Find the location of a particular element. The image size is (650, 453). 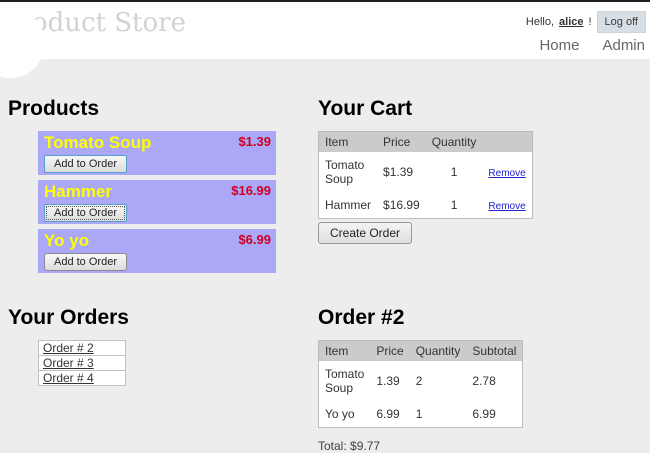

detail-item-name: Tomato Soup is located at coordinates (345, 381).